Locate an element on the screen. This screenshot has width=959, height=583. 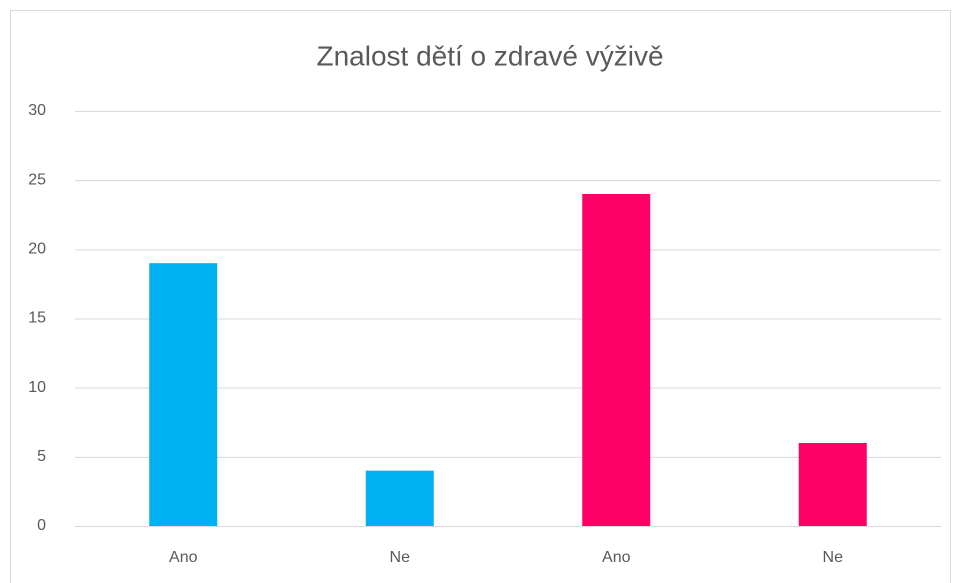
y-tick-label: 0 is located at coordinates (41, 525).